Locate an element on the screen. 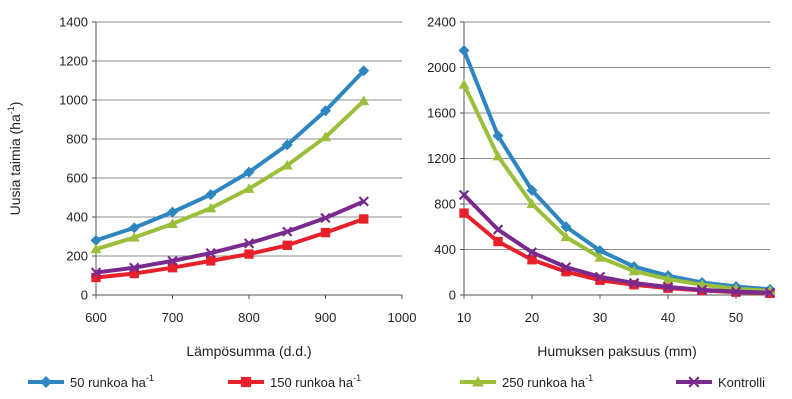 The width and height of the screenshot is (792, 399). x-tick-label: 1000 is located at coordinates (402, 317).